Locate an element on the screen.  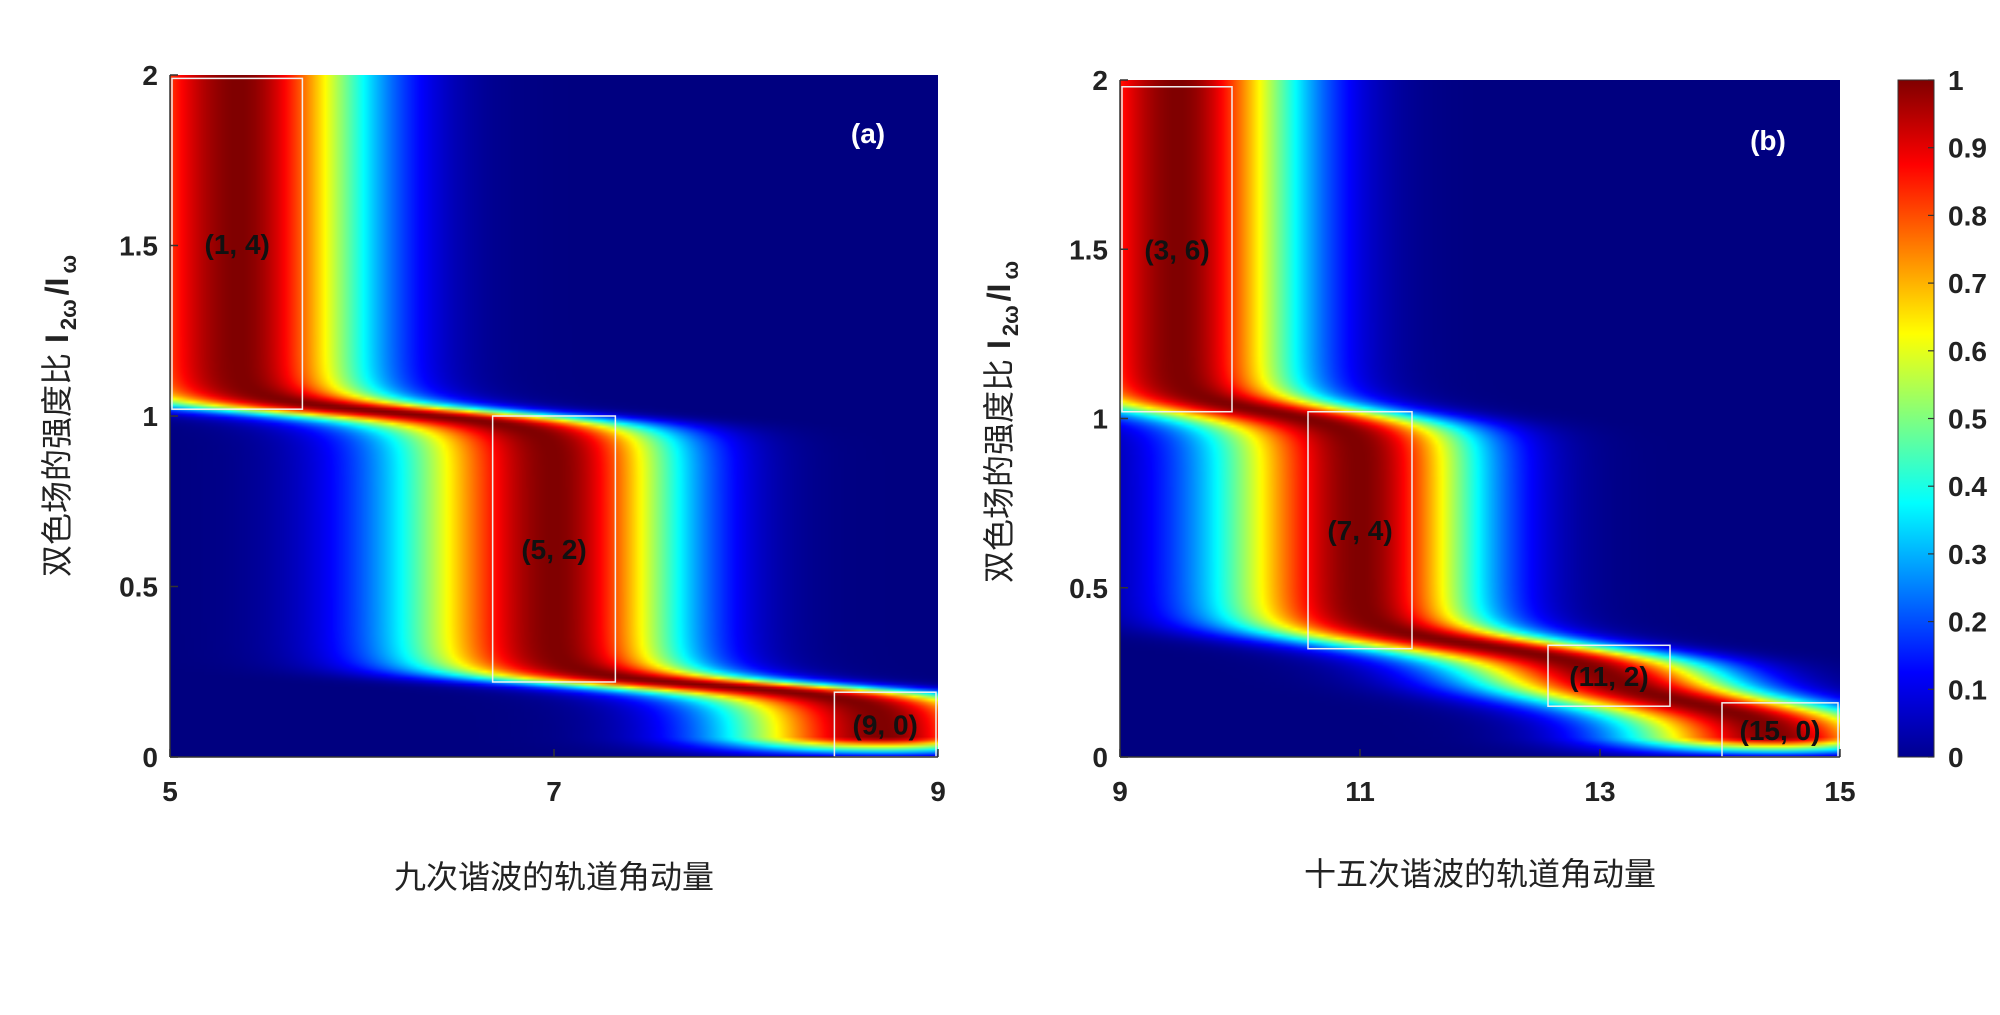
y-ticks-a: 0 0.5 1 1.5 2 is located at coordinates (148, 416).